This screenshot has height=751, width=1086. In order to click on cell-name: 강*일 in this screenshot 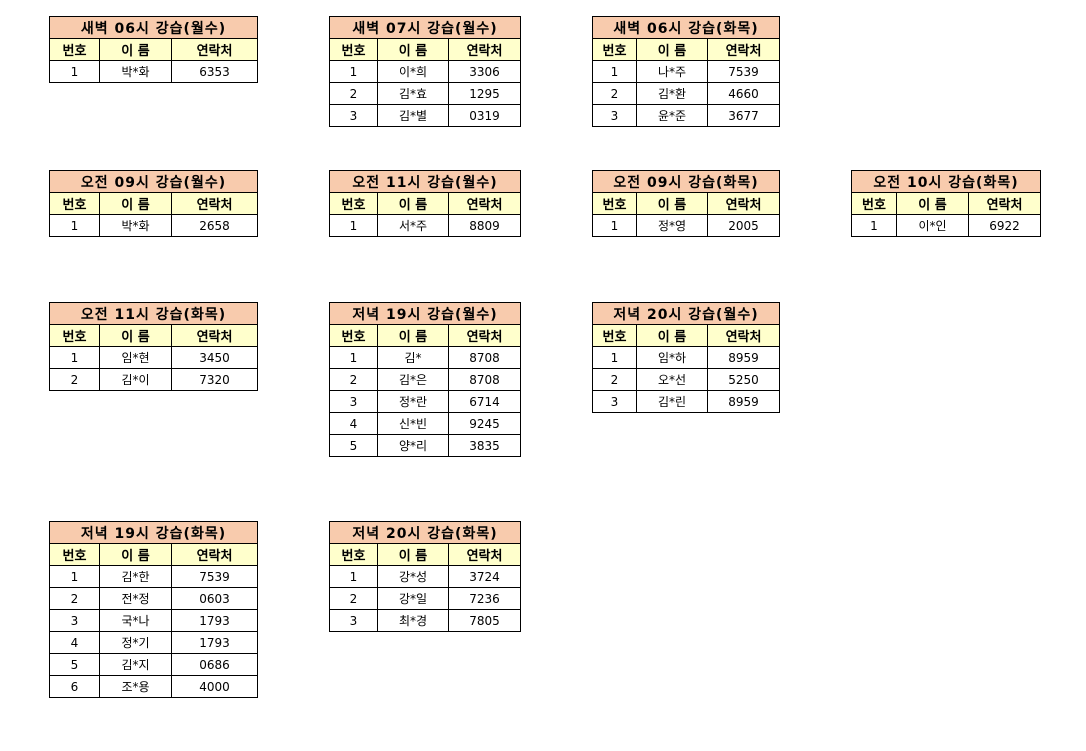, I will do `click(413, 598)`.